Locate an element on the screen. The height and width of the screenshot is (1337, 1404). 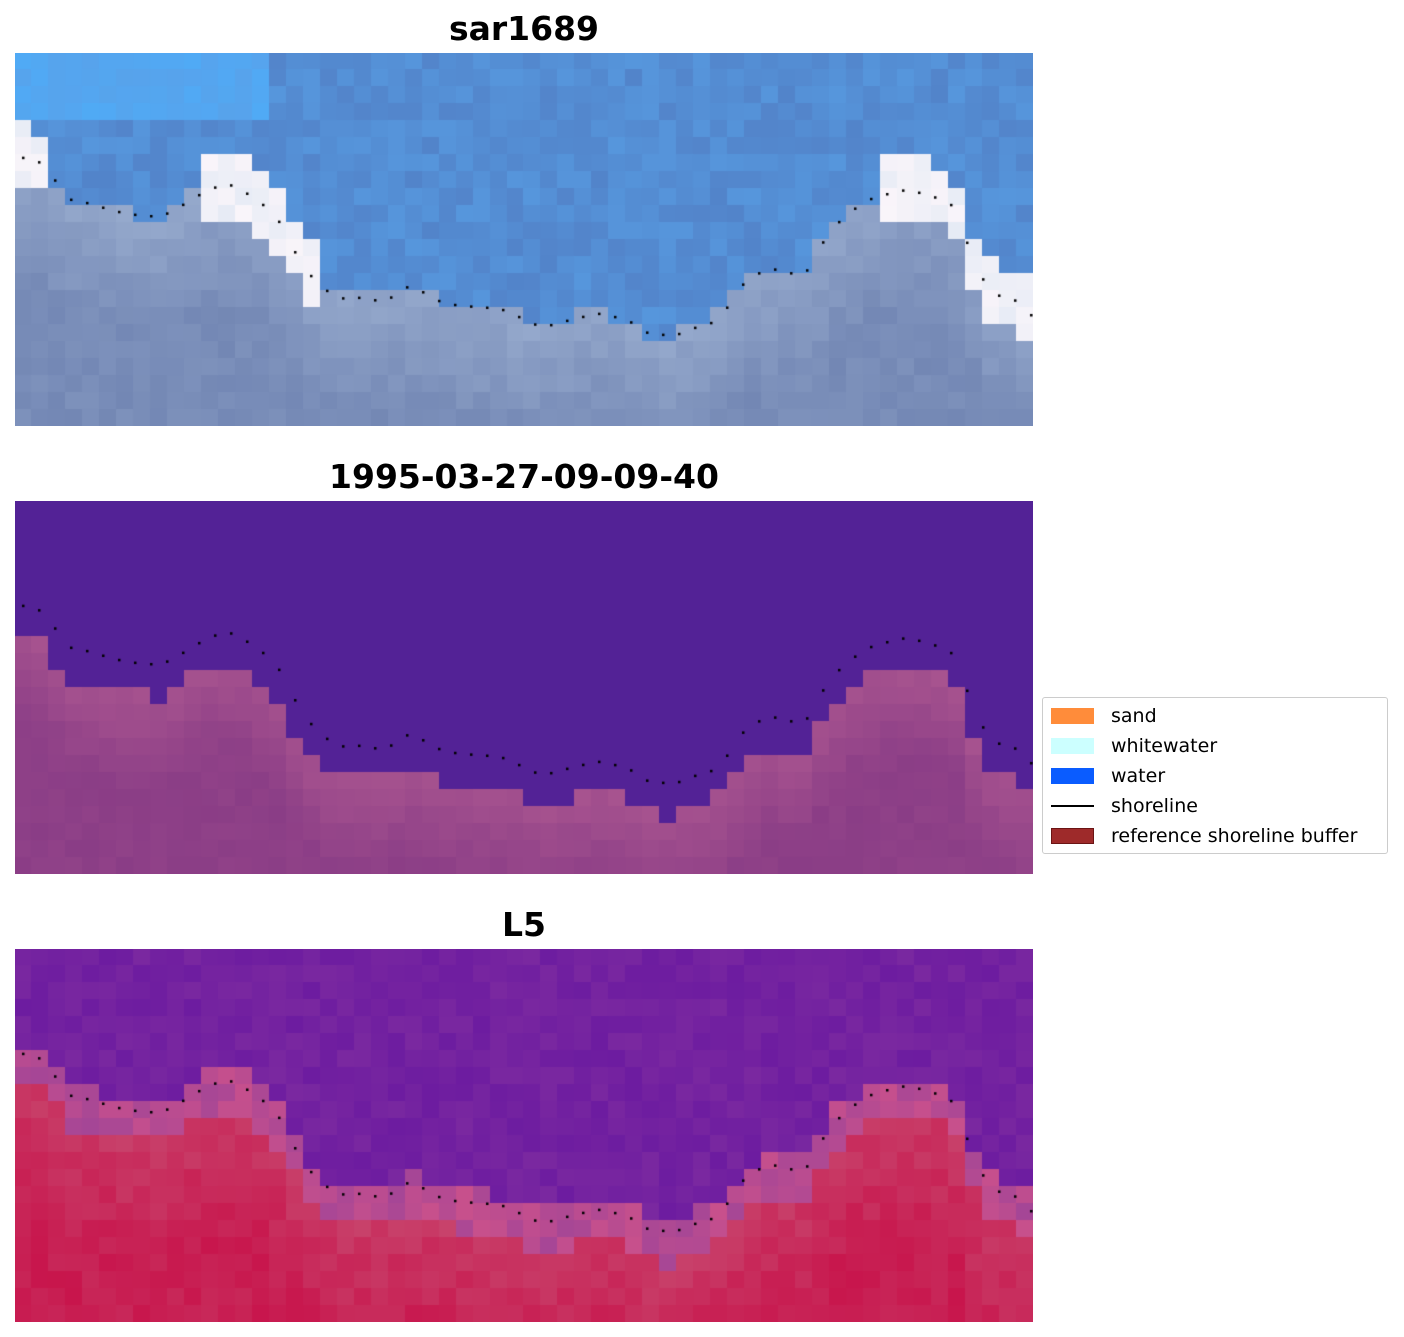
legend-item-whitewater: whitewater is located at coordinates (1216, 746).